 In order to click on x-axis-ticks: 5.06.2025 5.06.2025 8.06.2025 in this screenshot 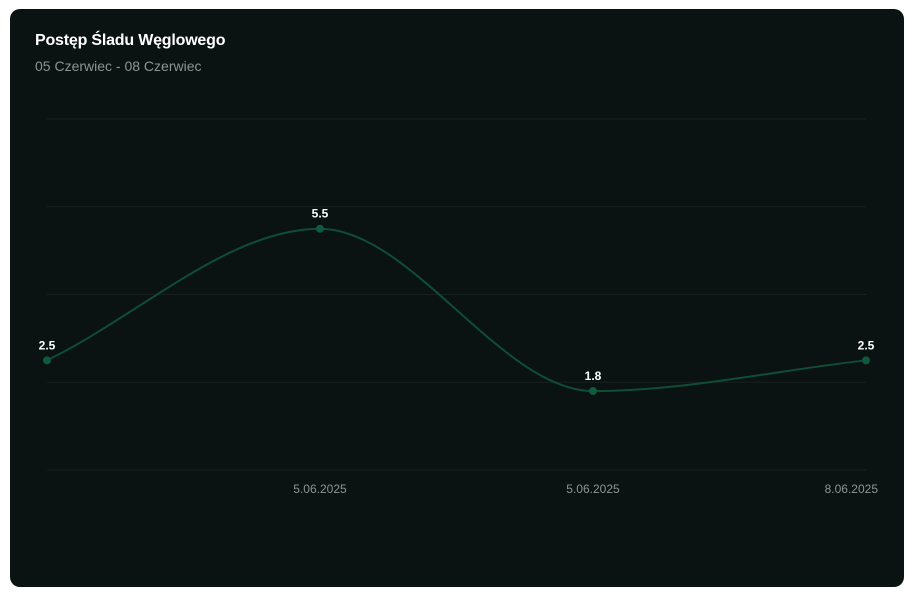, I will do `click(585, 489)`.